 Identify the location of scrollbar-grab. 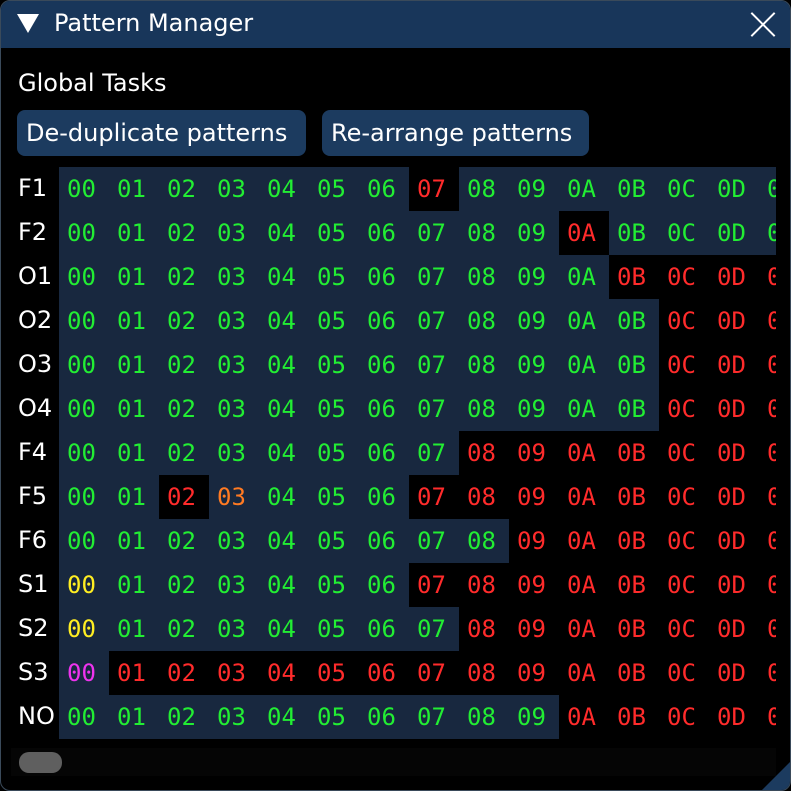
(40, 762).